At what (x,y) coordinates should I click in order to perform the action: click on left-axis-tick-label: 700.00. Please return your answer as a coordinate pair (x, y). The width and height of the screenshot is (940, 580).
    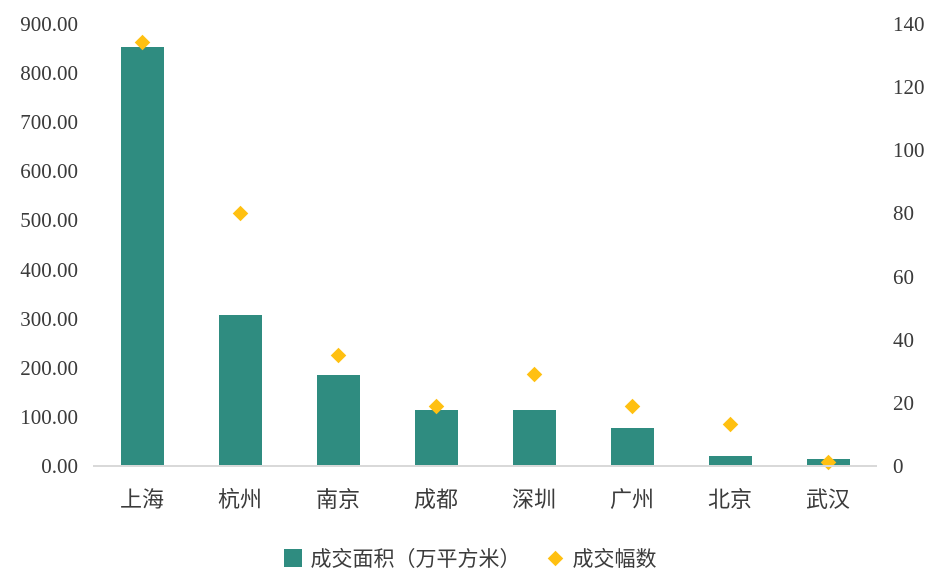
    Looking at the image, I should click on (49, 122).